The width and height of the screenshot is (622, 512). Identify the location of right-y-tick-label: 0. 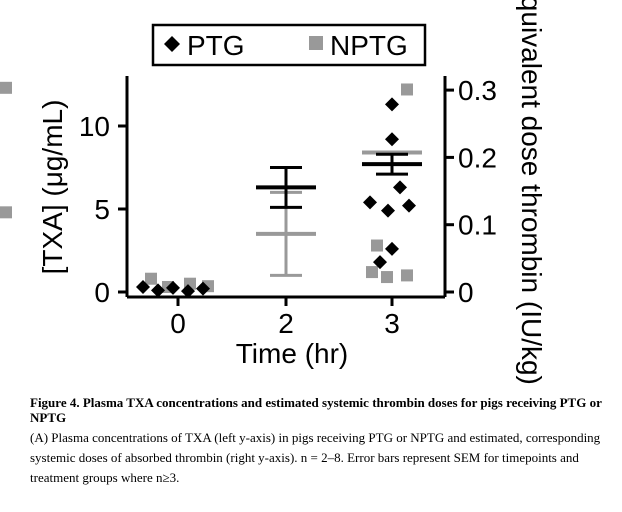
(466, 292).